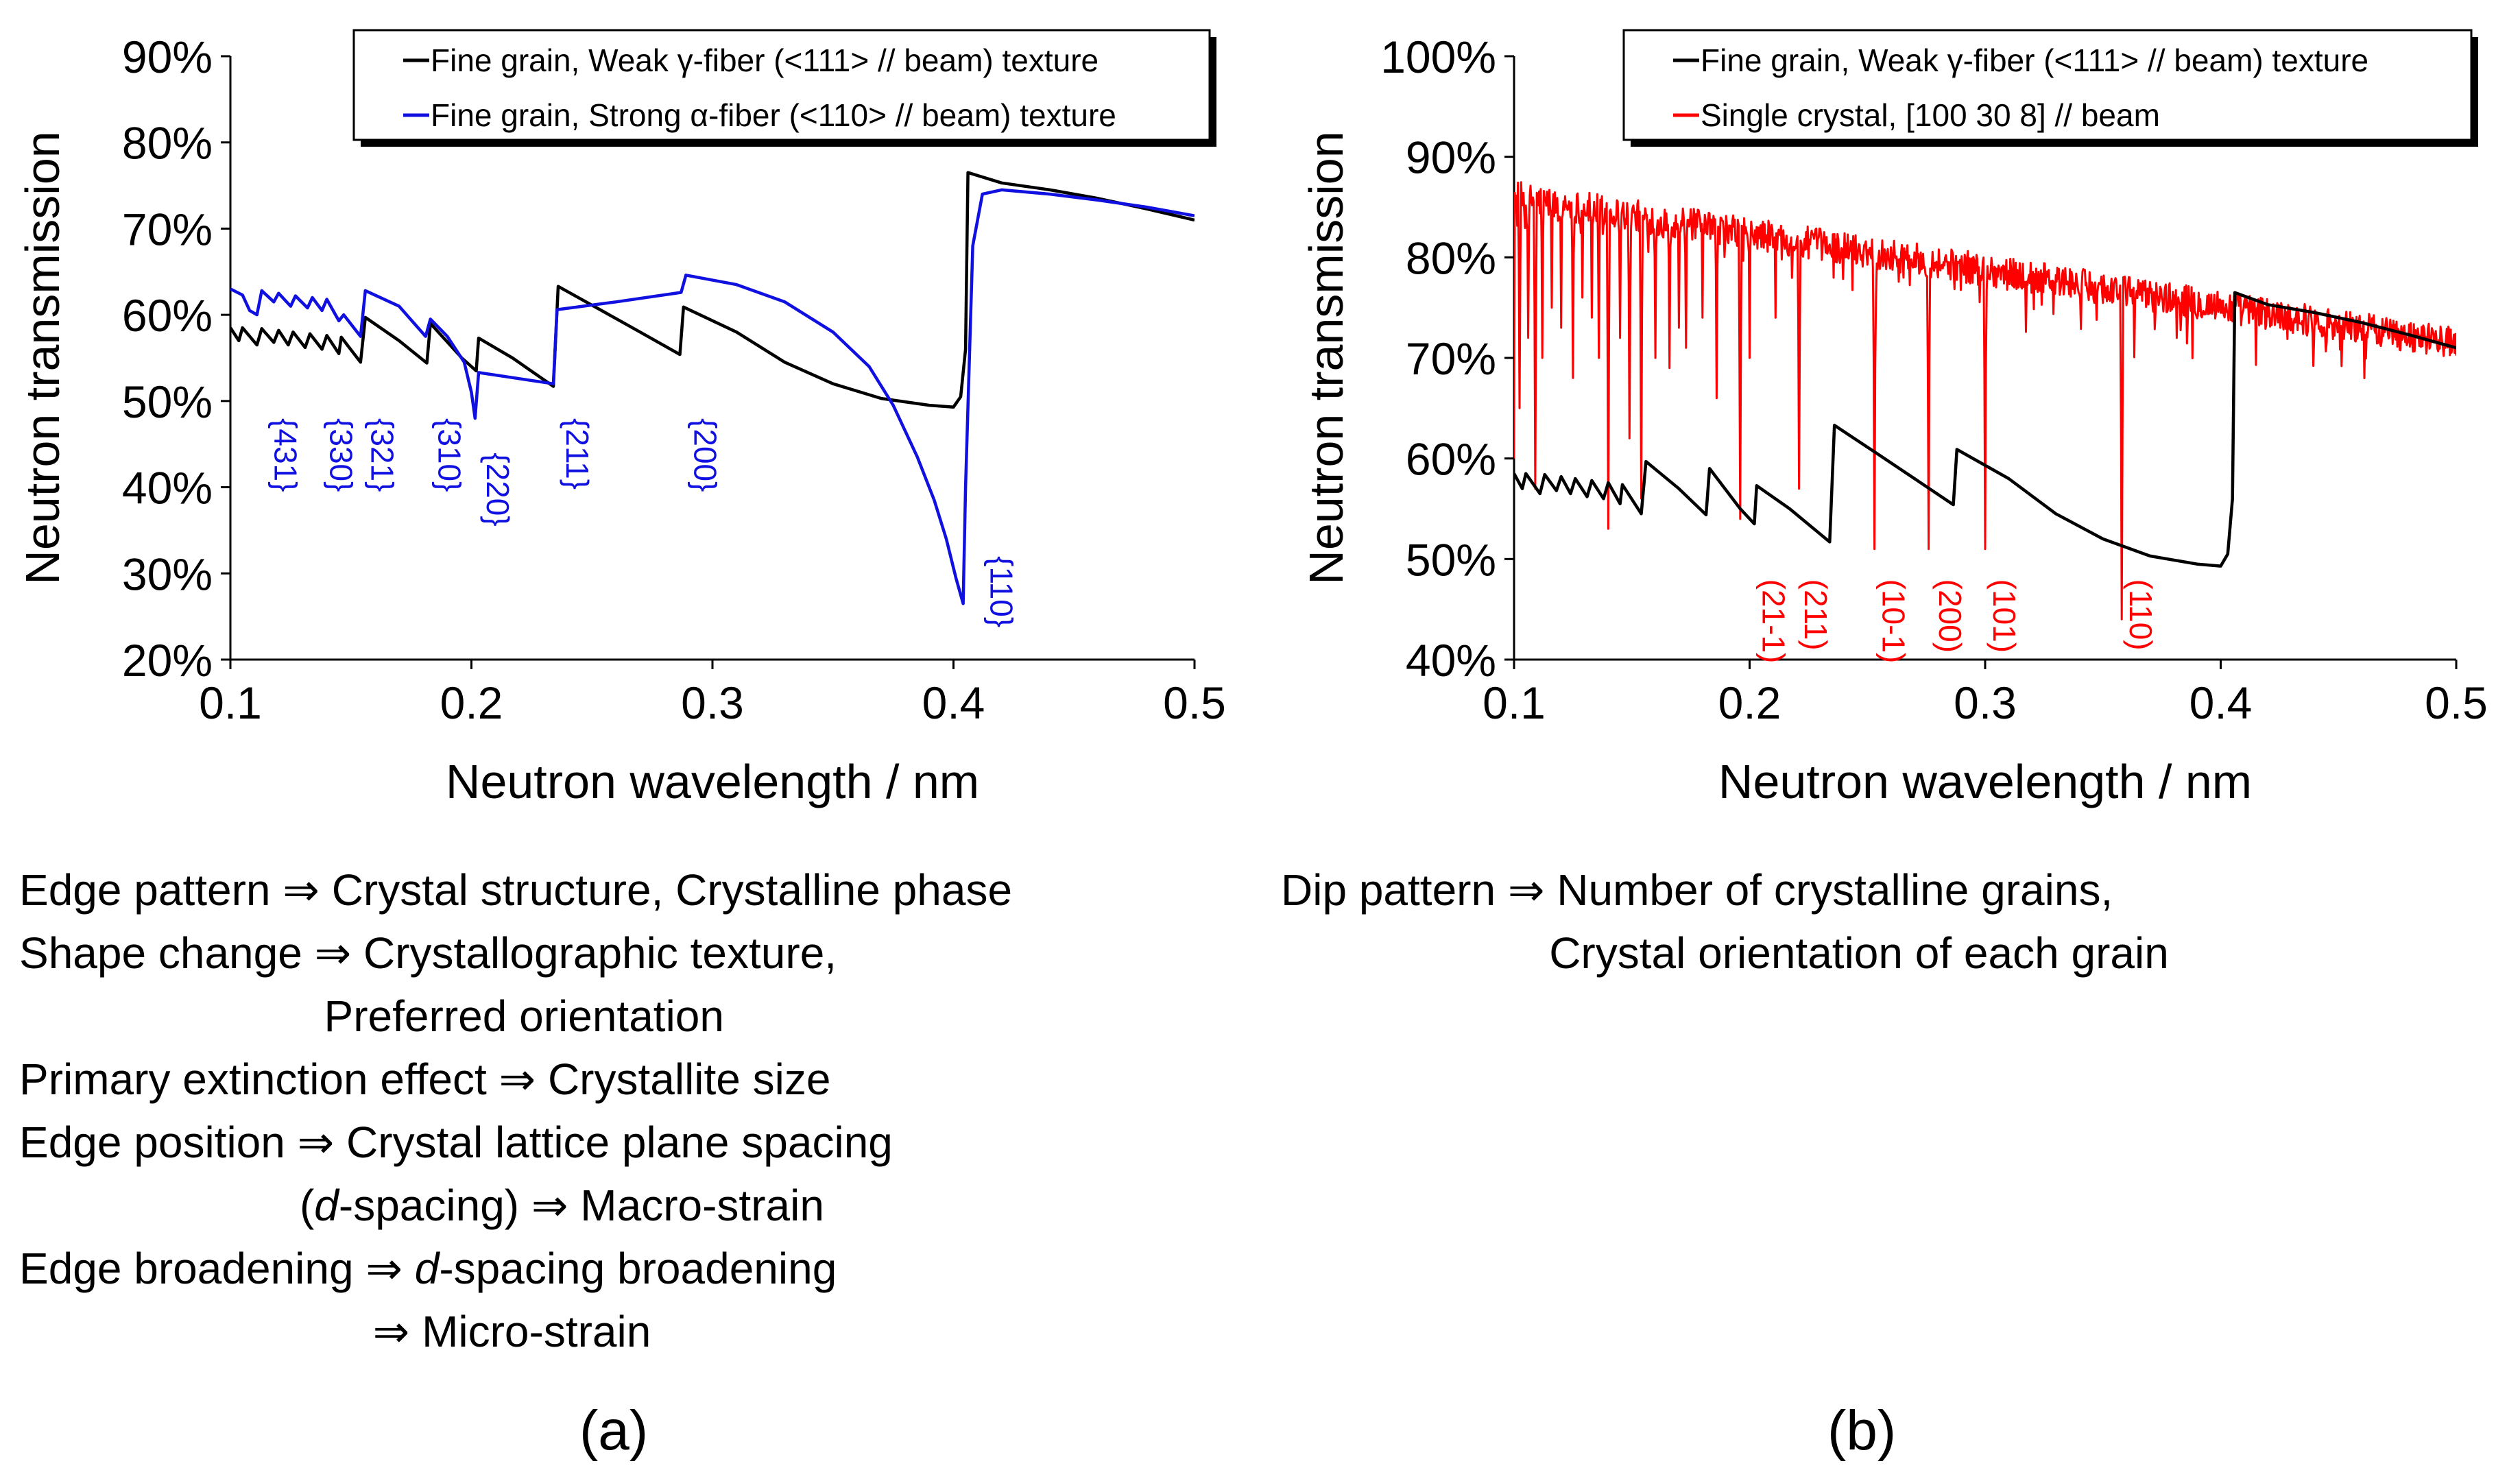 The image size is (2520, 1481). I want to click on series-line-red, so click(1985, 401).